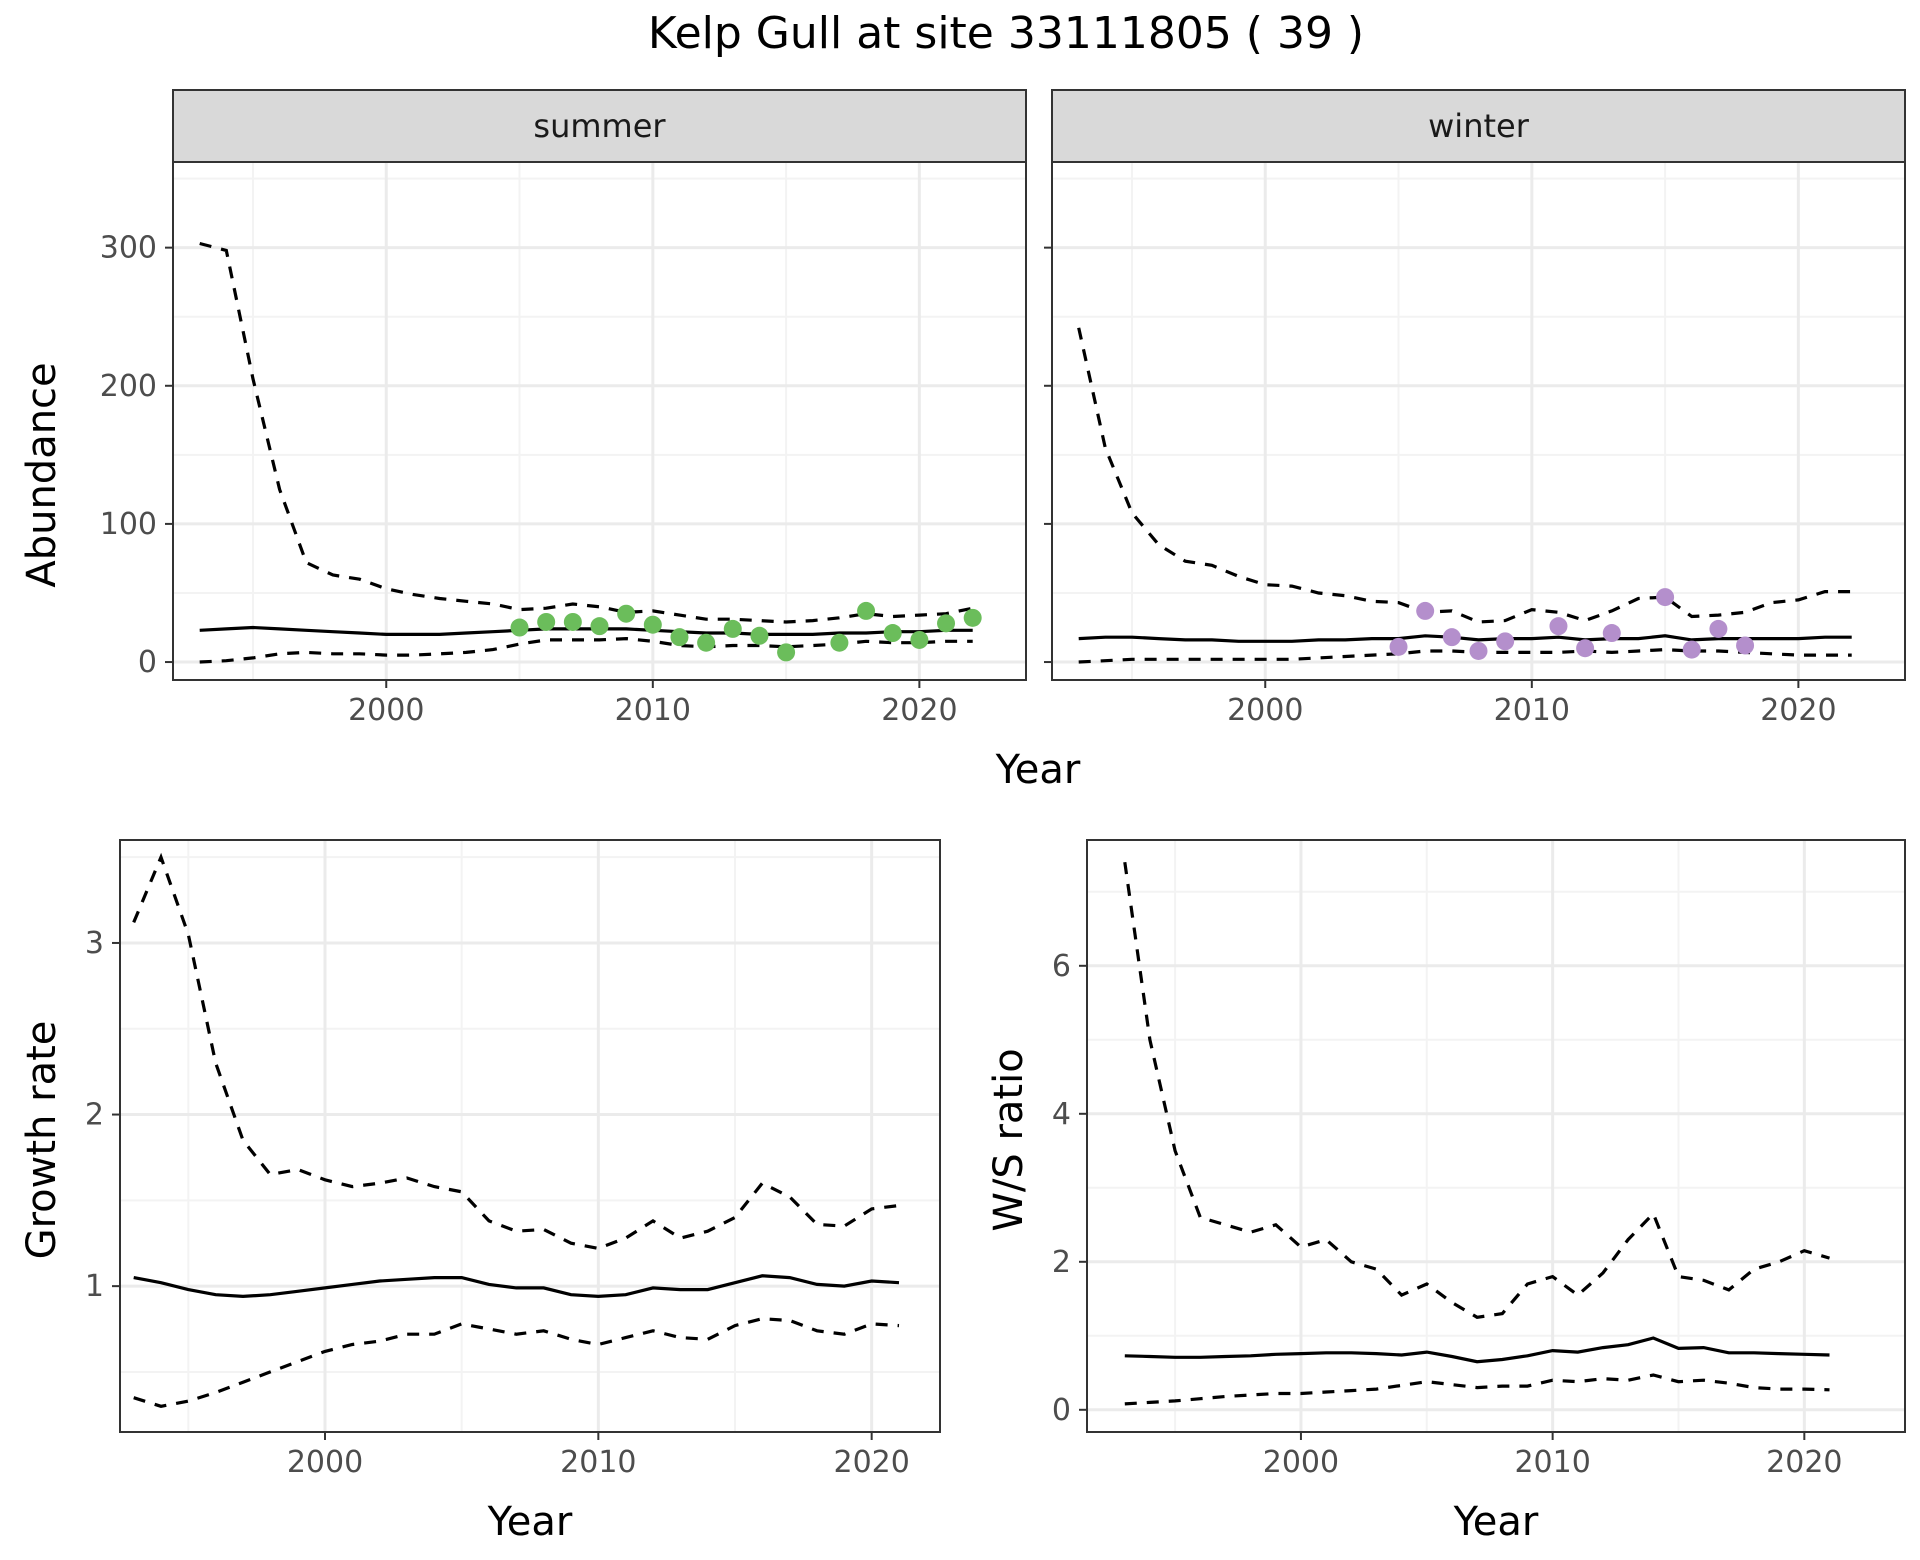 Image resolution: width=1920 pixels, height=1560 pixels. Describe the element at coordinates (128, 386) in the screenshot. I see `y-tick-label: 200` at that location.